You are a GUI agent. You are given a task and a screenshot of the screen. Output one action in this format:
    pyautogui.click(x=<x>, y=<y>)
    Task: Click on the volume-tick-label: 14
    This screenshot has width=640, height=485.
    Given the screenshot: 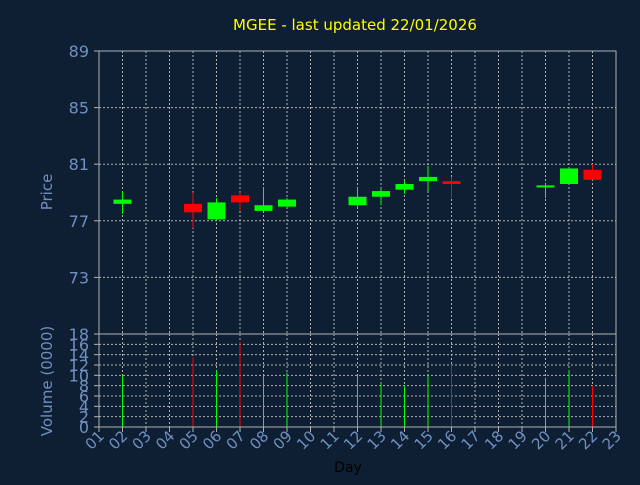 What is the action you would take?
    pyautogui.click(x=79, y=355)
    